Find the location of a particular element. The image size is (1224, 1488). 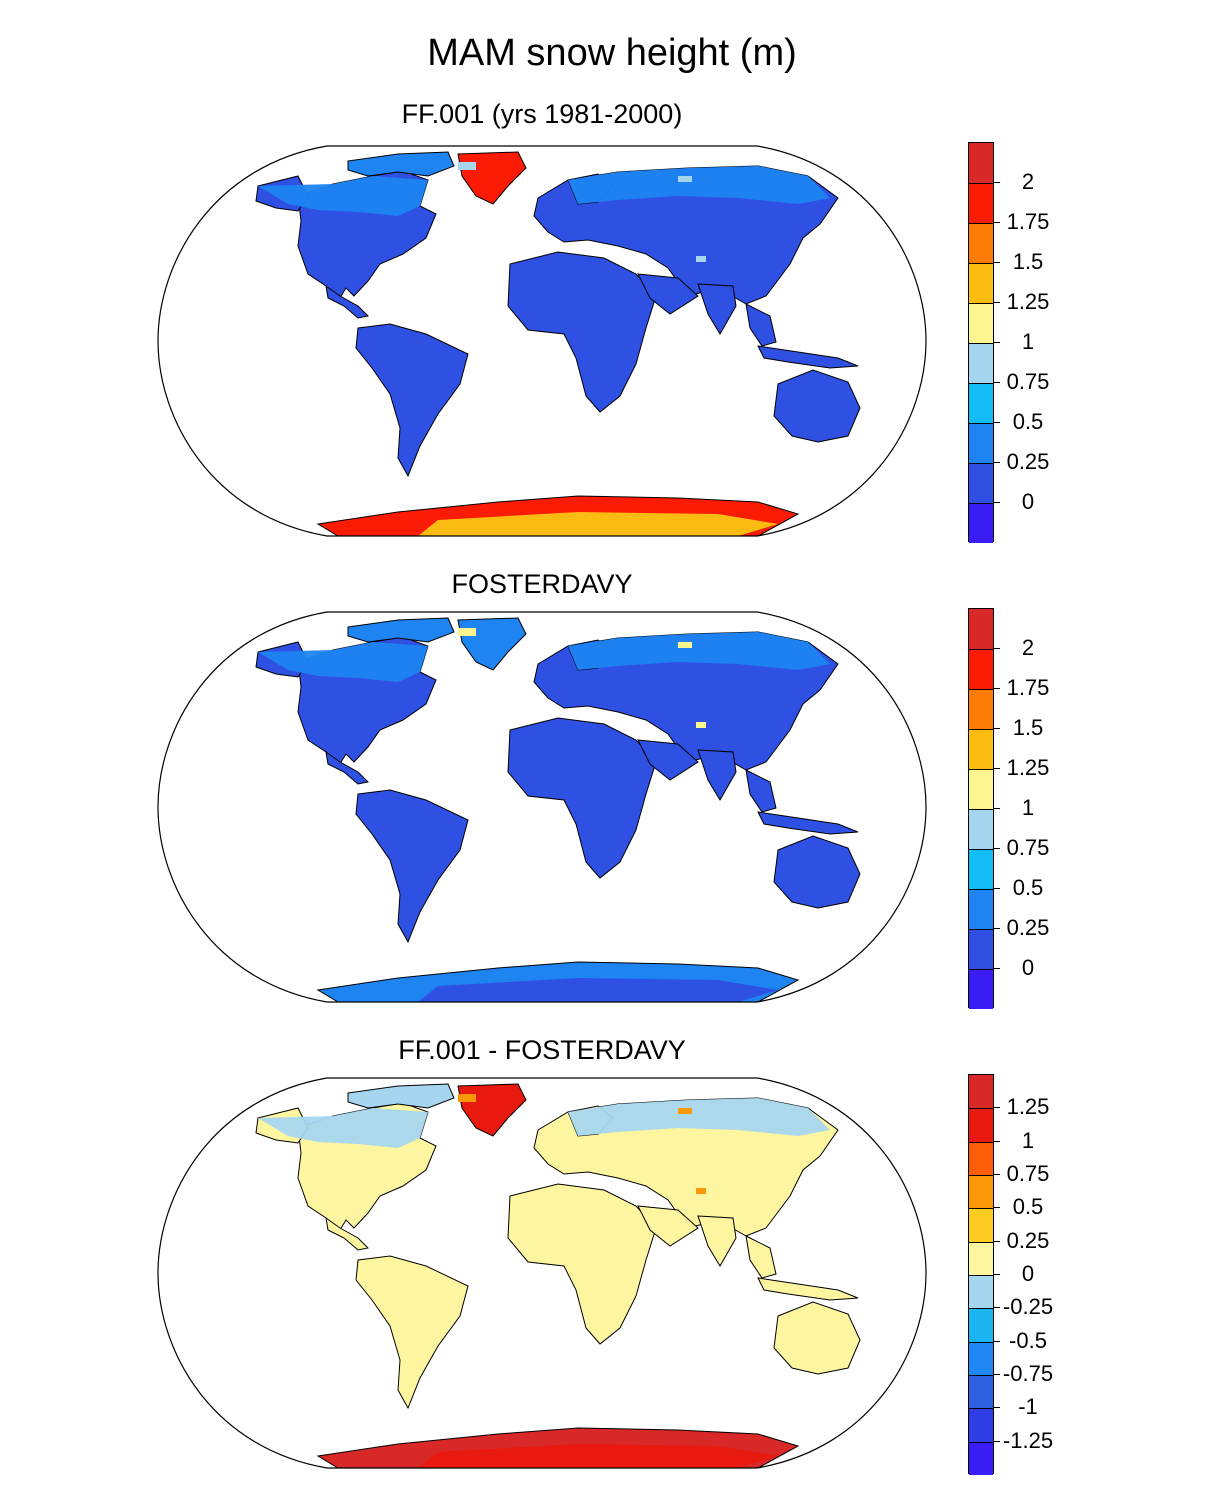

figure-title: MAM snow height (m) is located at coordinates (612, 53).